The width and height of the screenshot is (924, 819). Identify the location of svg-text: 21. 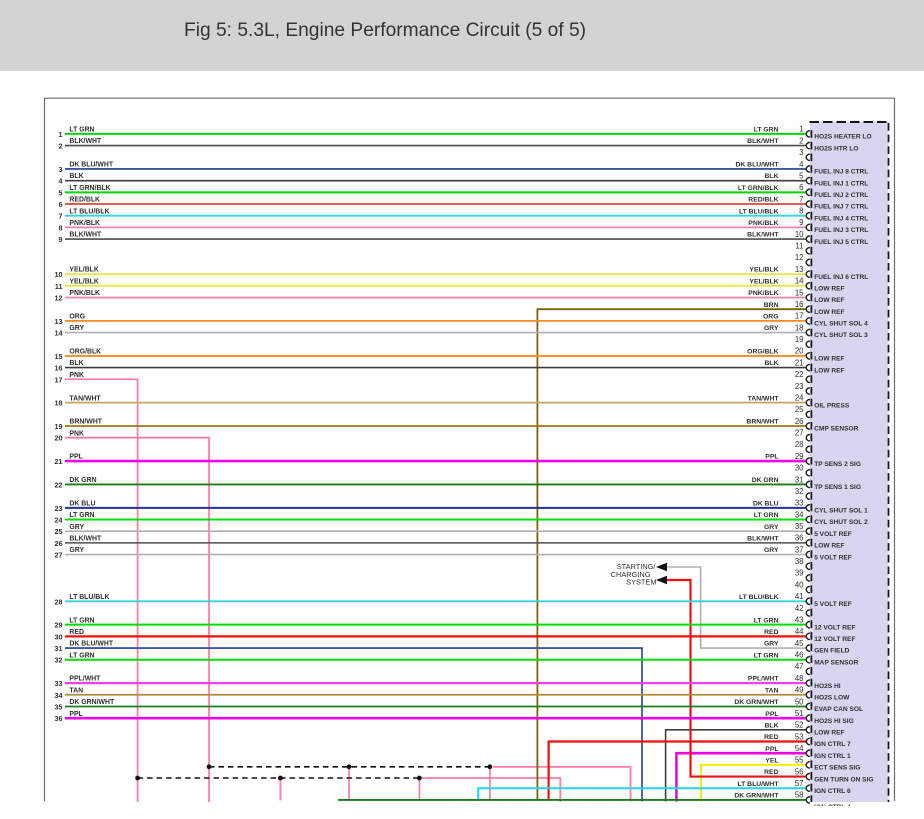
(59, 461).